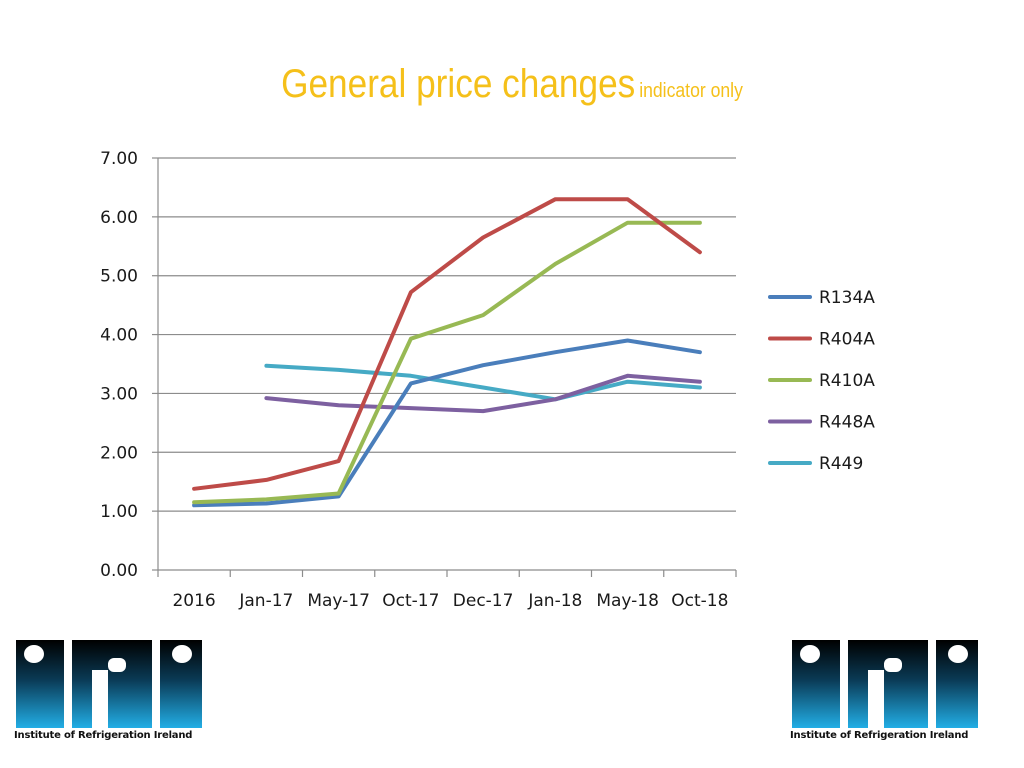 The height and width of the screenshot is (768, 1024). I want to click on iri-logo-left: Institute of Refrigeration Ireland, so click(109, 692).